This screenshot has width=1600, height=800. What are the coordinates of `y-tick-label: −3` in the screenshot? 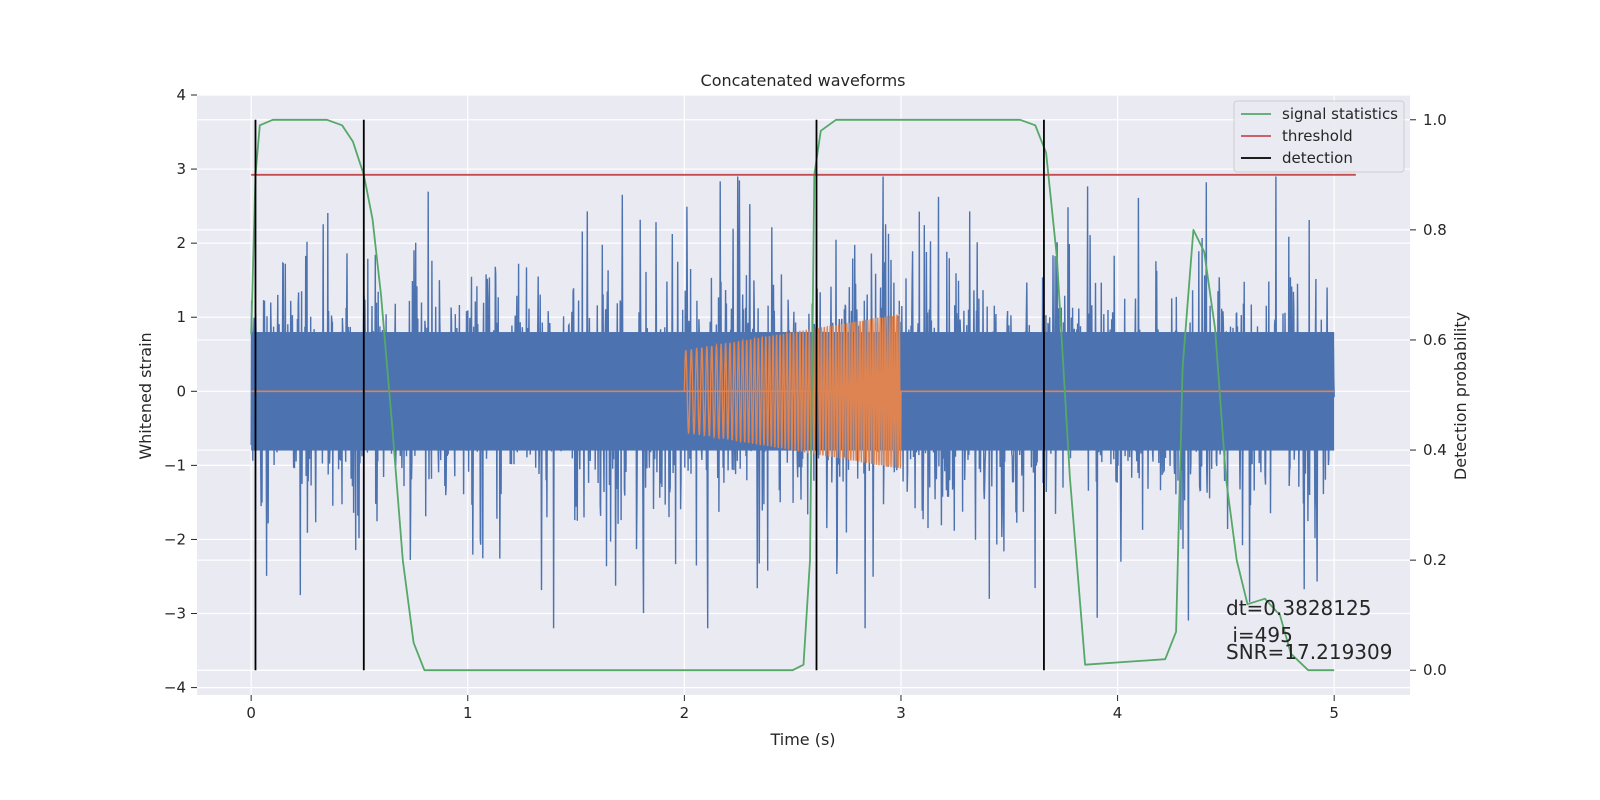 It's located at (175, 614).